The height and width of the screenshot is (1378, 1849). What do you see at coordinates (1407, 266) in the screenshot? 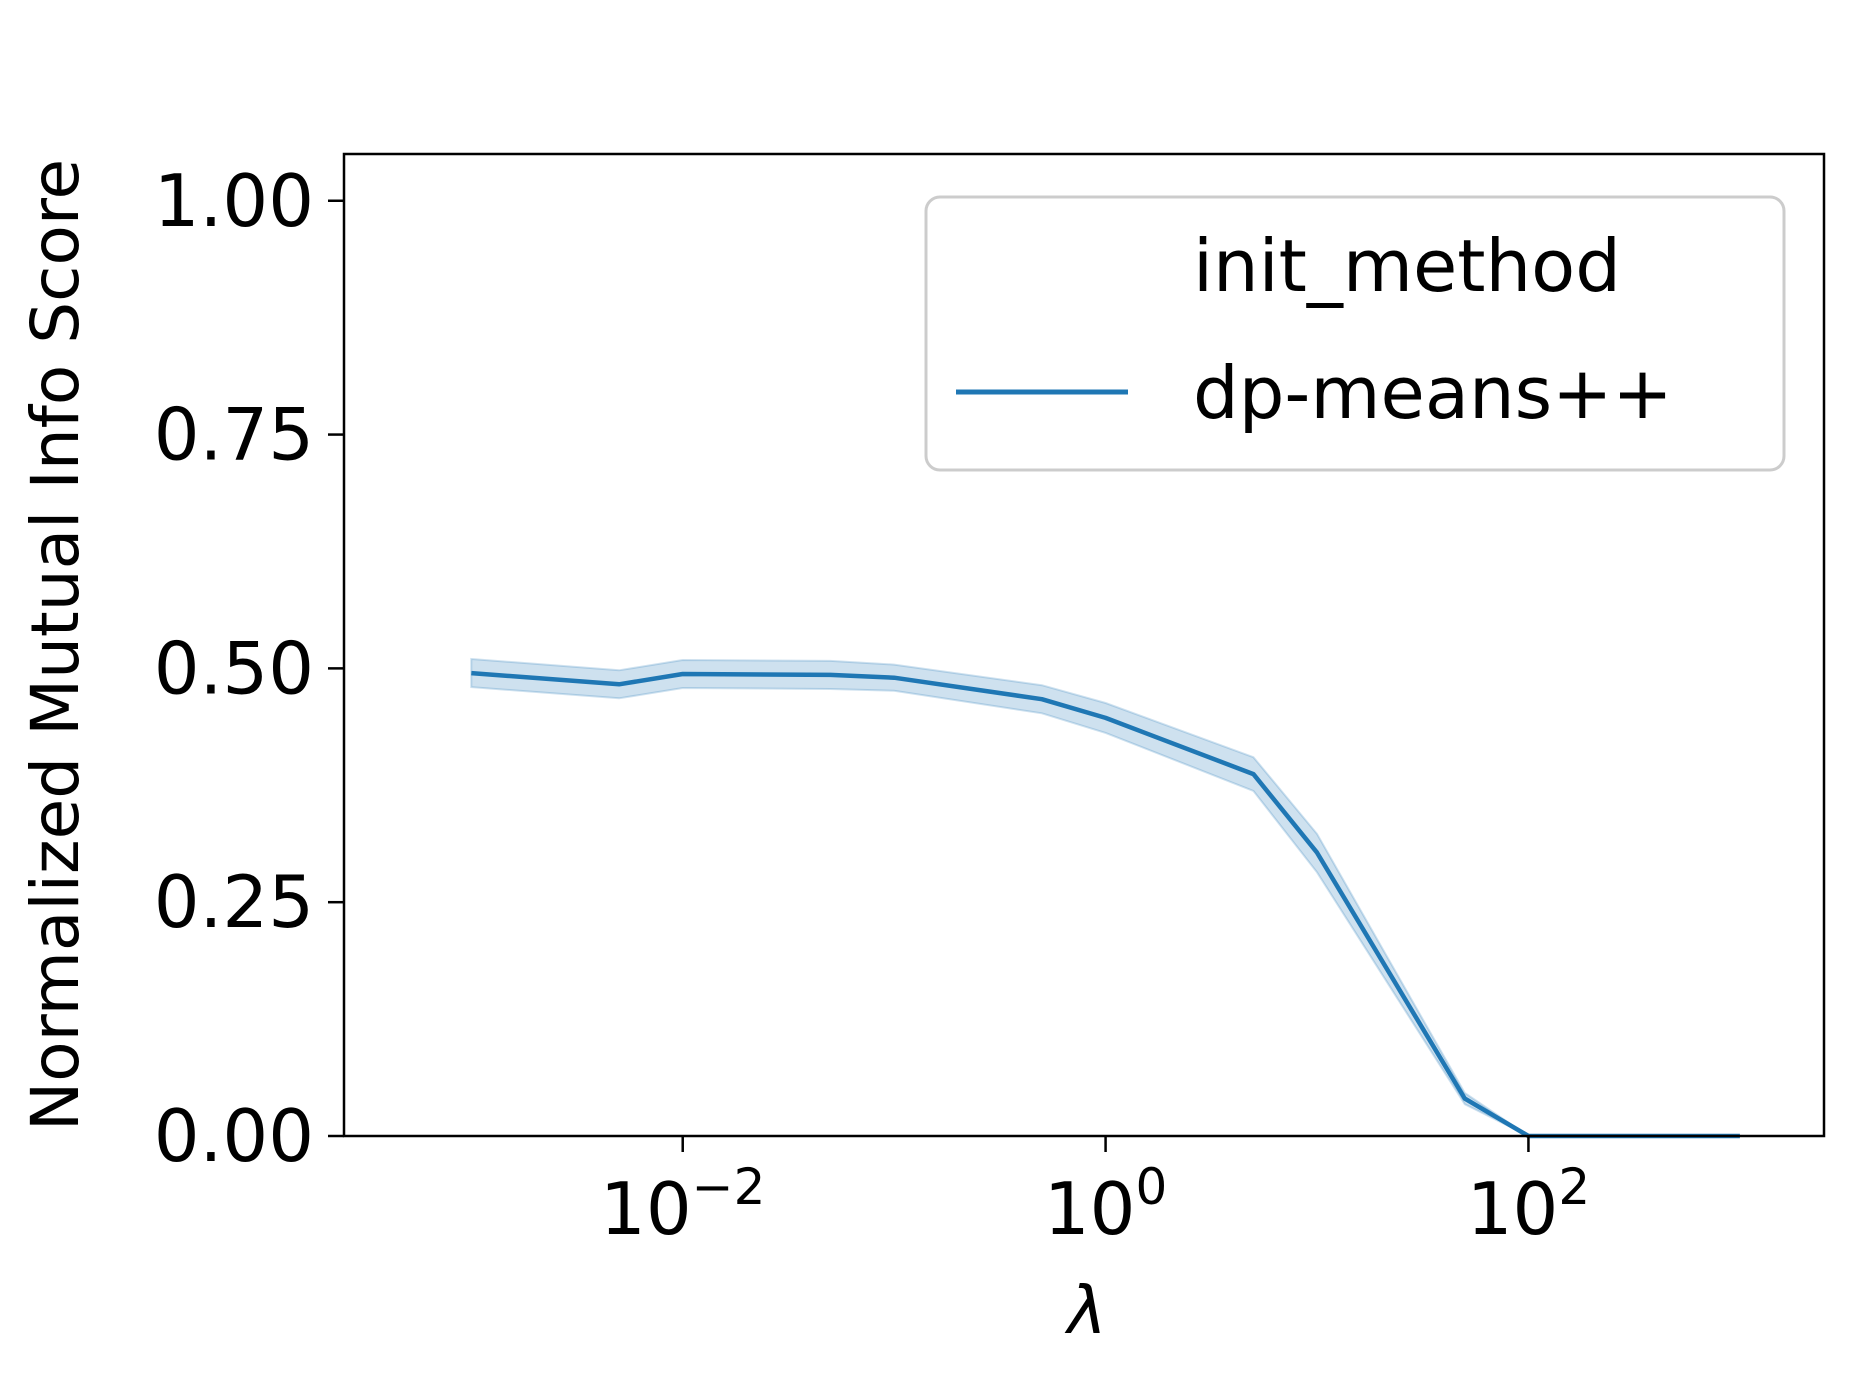
I see `legend-title: init_method` at bounding box center [1407, 266].